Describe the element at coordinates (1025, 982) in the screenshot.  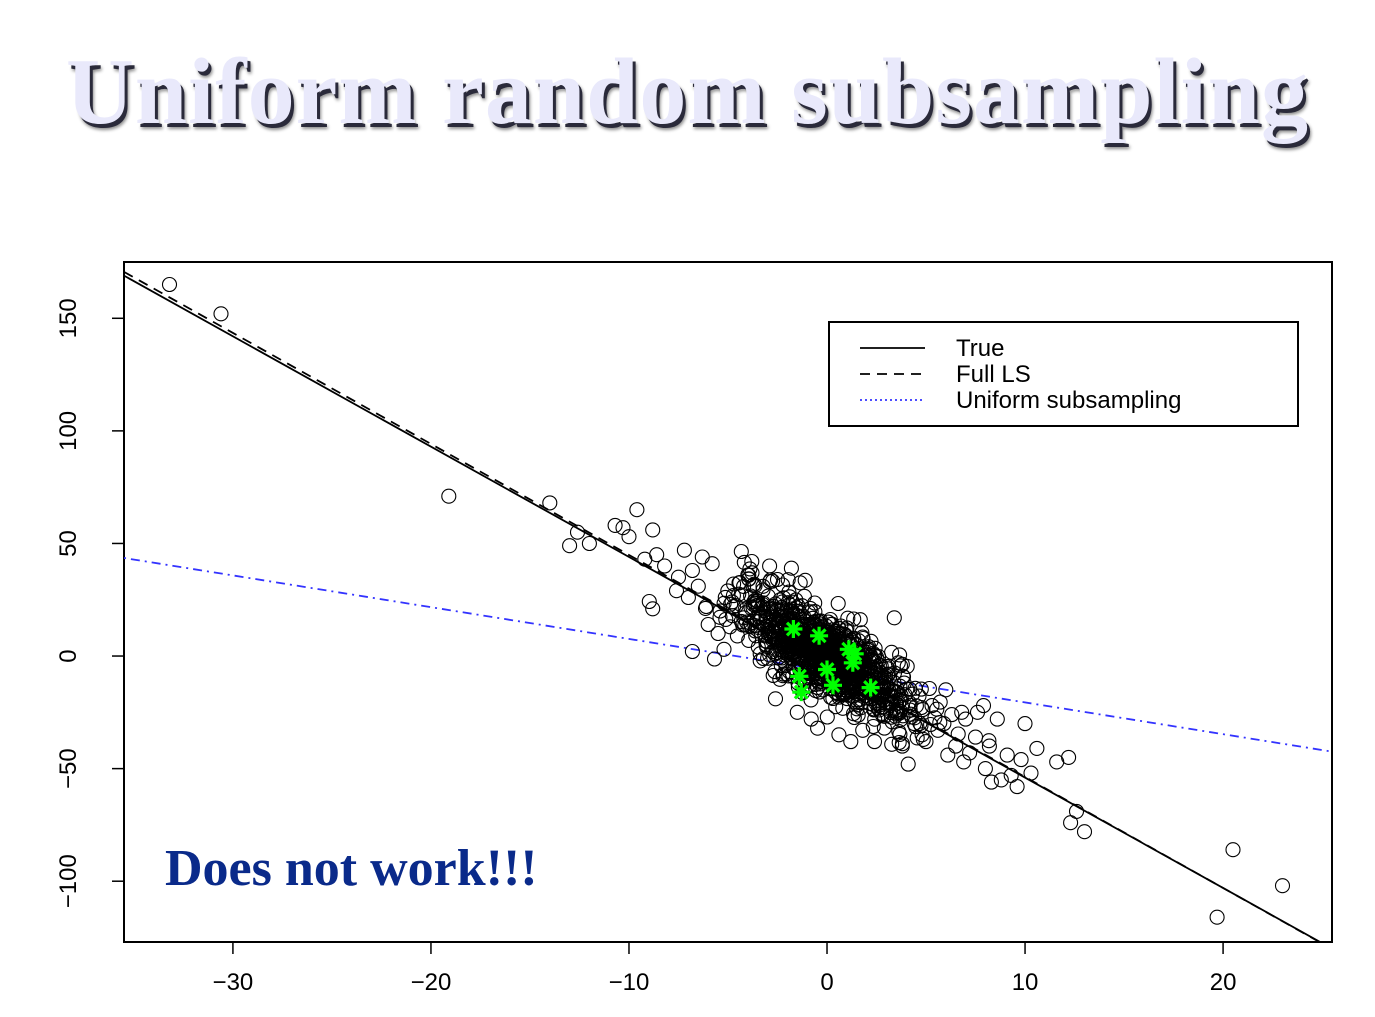
I see `x-tick-label: 10` at that location.